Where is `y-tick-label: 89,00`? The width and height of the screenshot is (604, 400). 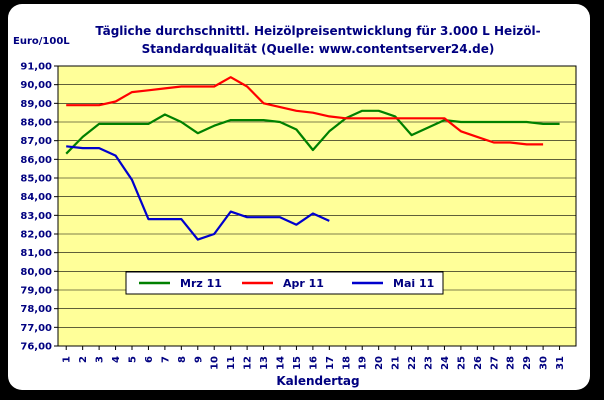
y-tick-label: 89,00 is located at coordinates (36, 104).